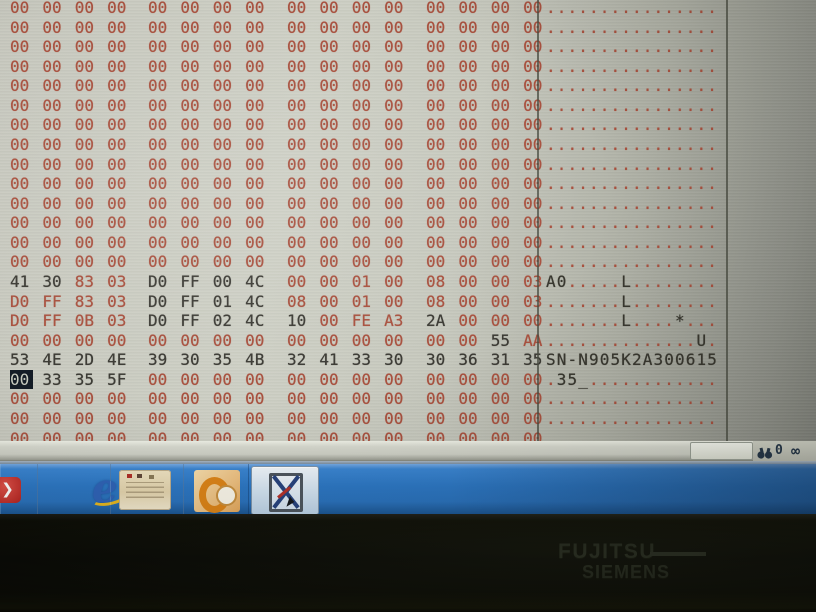  Describe the element at coordinates (583, 360) in the screenshot. I see `ascii-char: N` at that location.